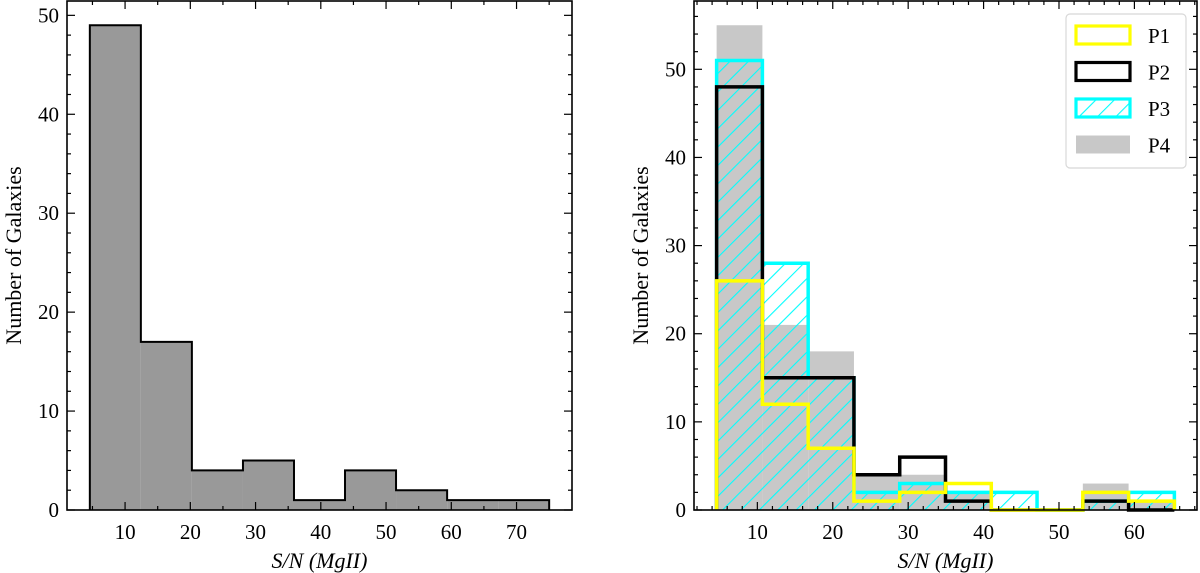  Describe the element at coordinates (1159, 109) in the screenshot. I see `legend-label-p3: P3` at that location.